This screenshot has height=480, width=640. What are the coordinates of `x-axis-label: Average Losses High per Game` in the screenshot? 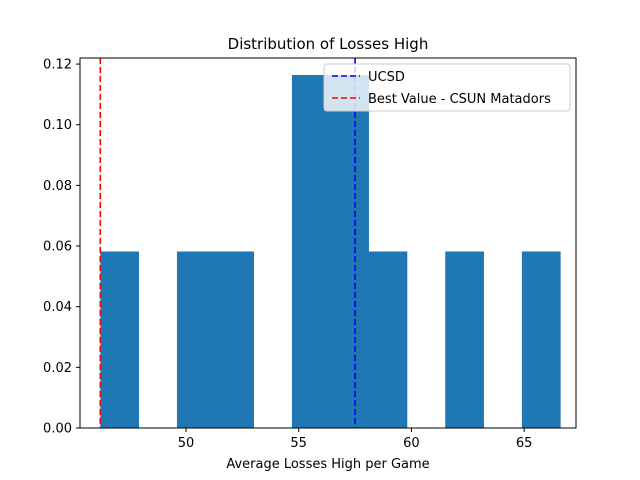 It's located at (327, 464).